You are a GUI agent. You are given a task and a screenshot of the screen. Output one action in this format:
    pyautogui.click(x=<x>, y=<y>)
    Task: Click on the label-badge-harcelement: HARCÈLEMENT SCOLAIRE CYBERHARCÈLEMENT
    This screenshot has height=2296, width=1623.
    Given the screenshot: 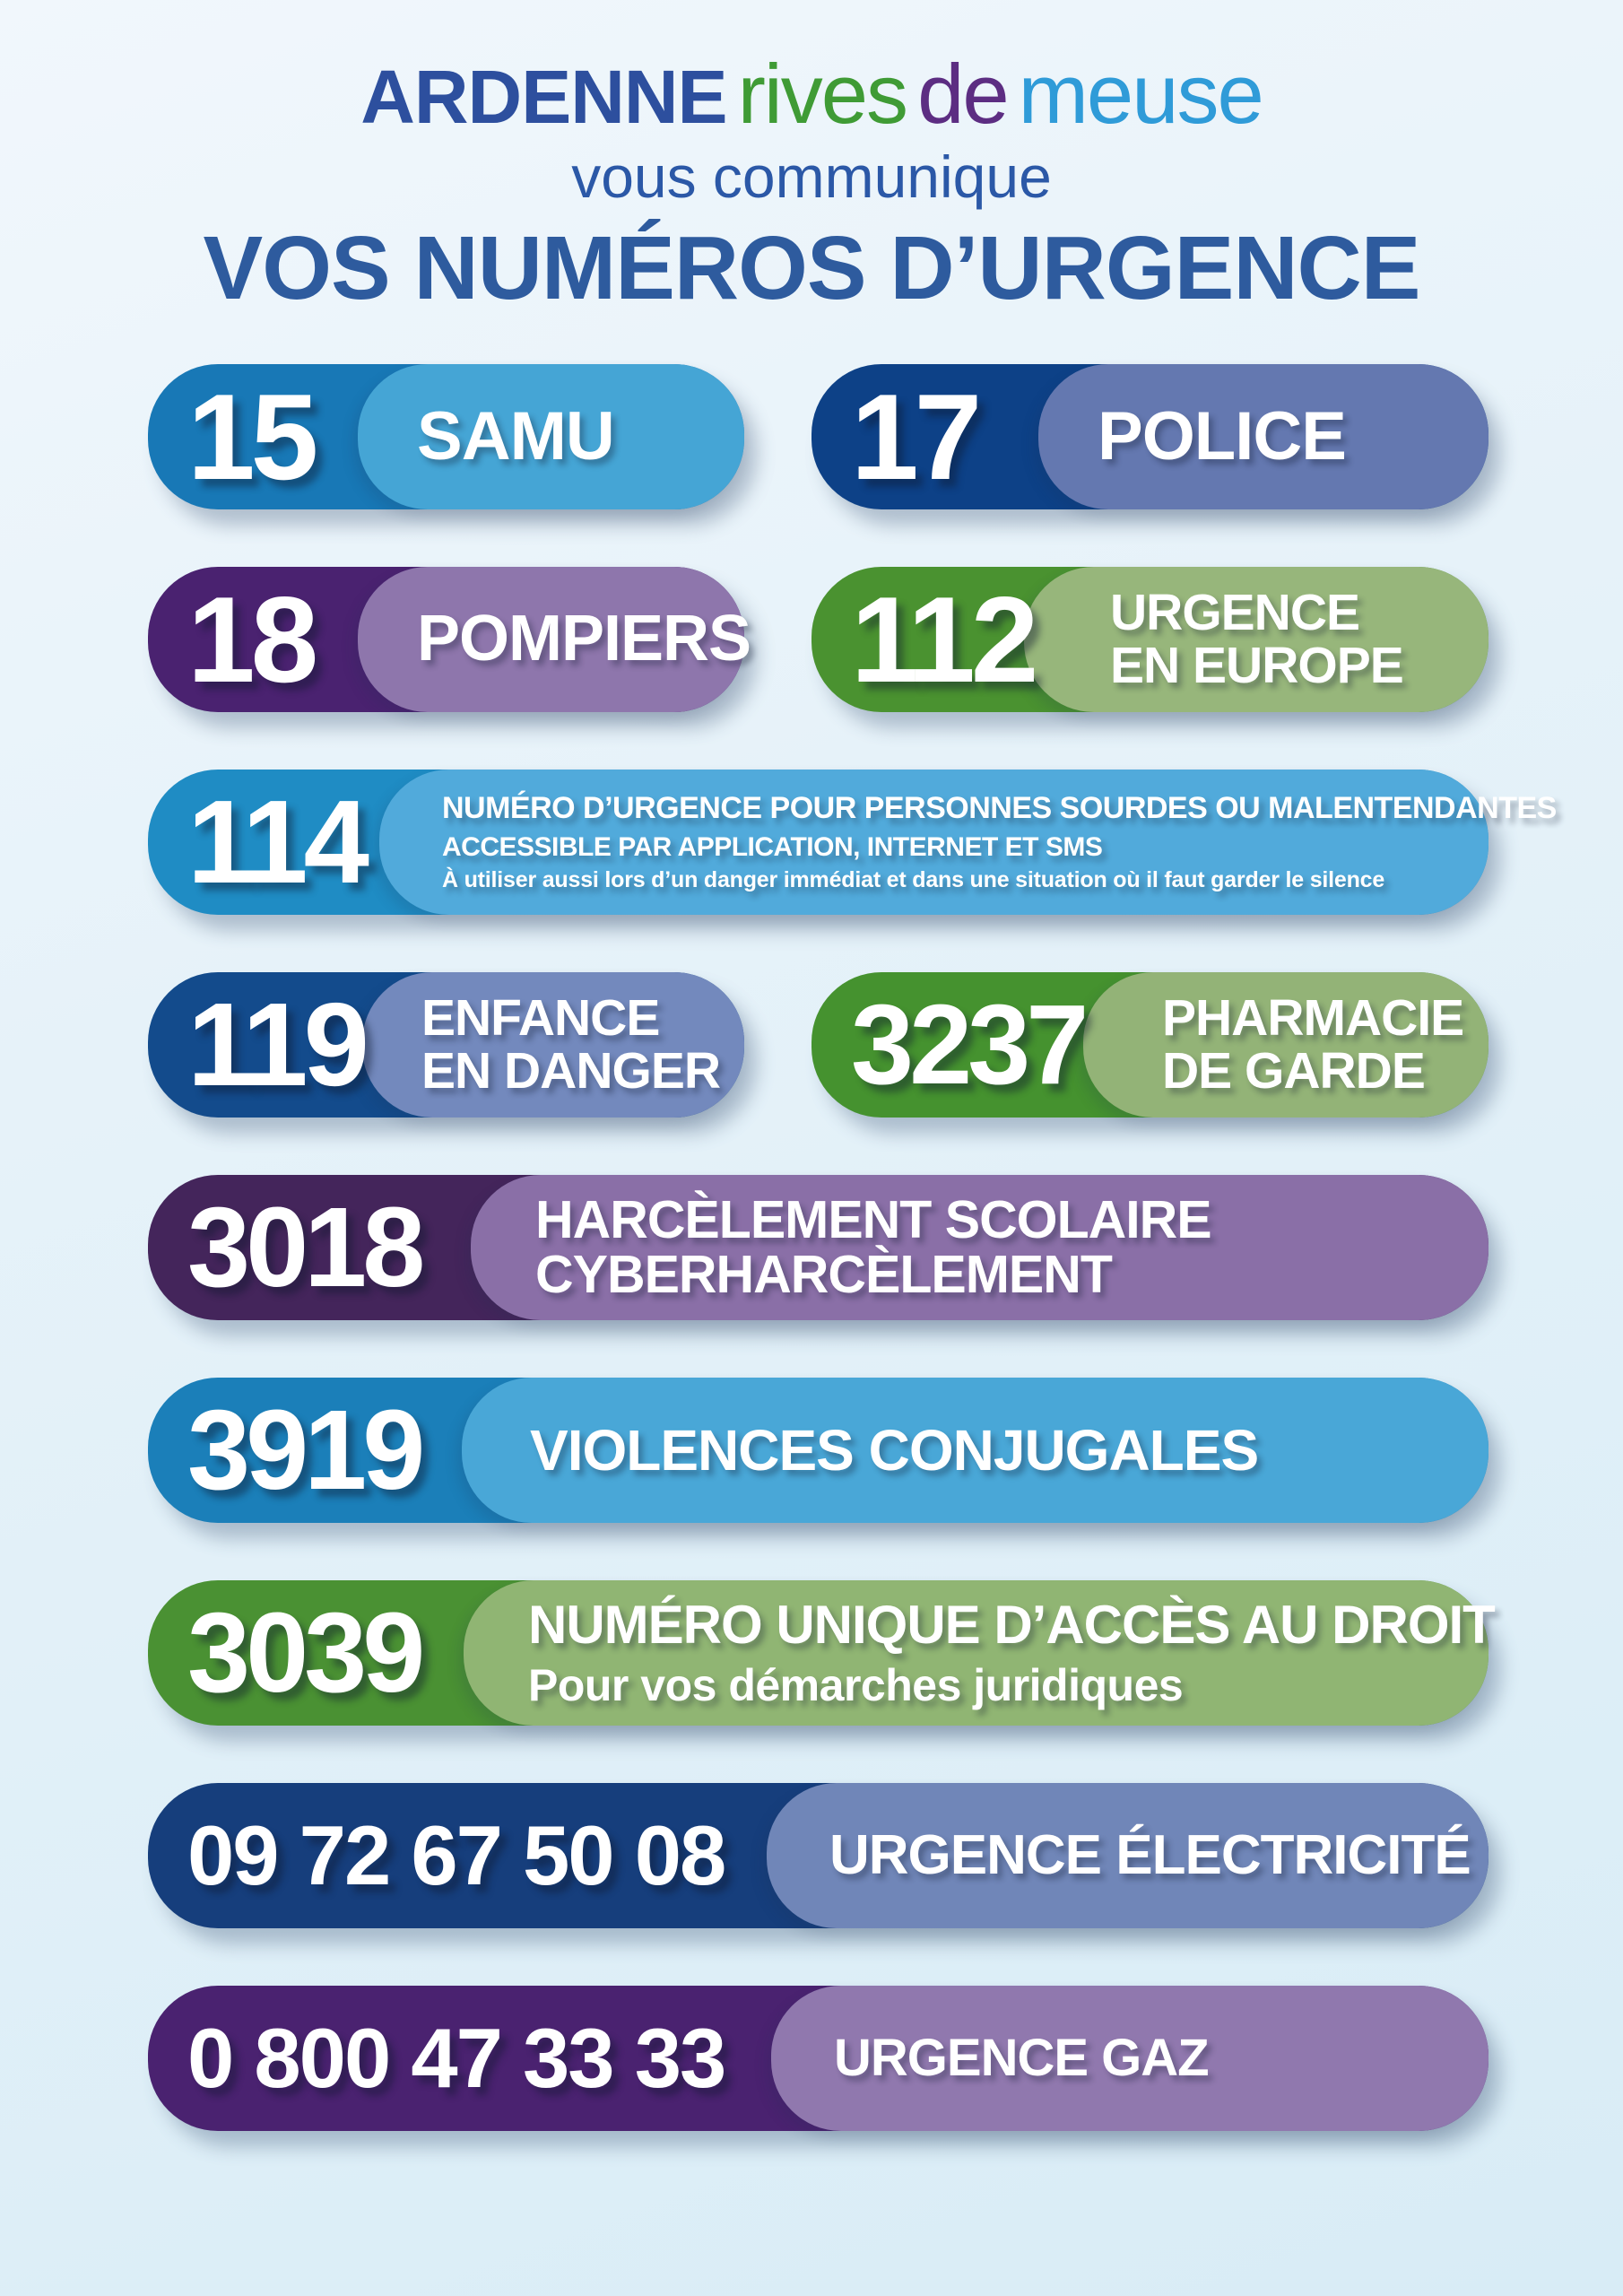 What is the action you would take?
    pyautogui.click(x=980, y=1247)
    